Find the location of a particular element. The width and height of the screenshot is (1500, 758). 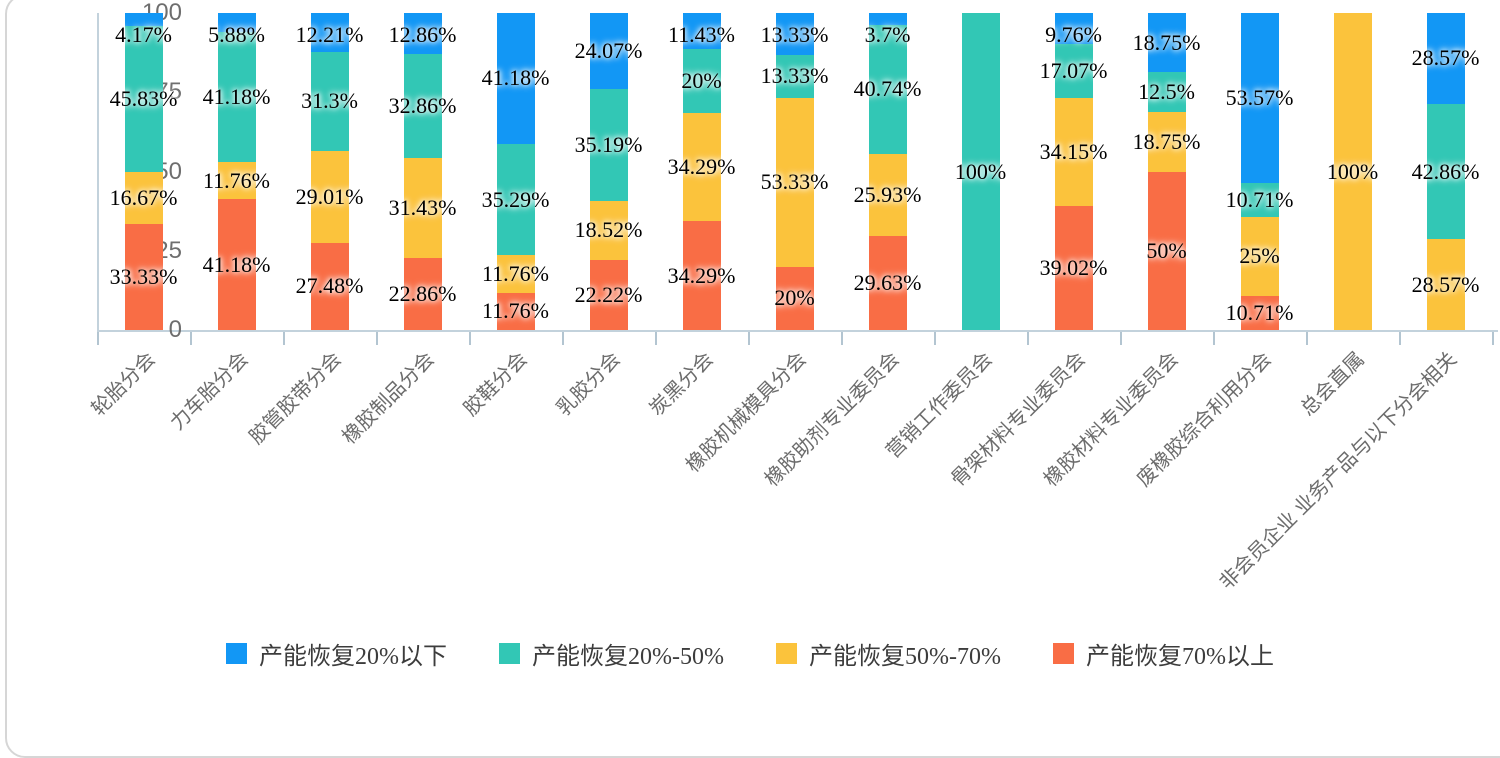

data-label: 35.19% is located at coordinates (608, 145).